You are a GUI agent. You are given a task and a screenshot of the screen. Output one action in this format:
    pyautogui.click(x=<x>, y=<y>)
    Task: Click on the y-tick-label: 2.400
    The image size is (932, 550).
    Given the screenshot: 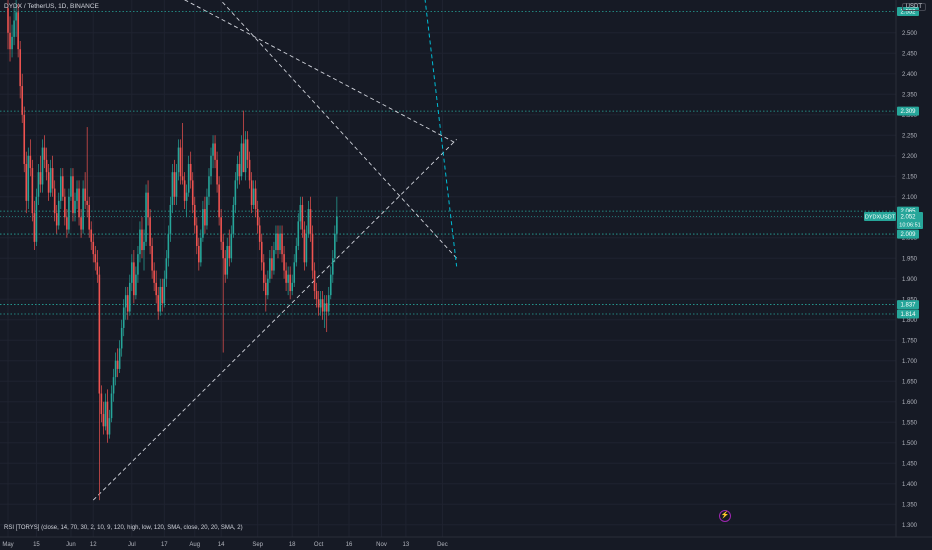 What is the action you would take?
    pyautogui.click(x=910, y=75)
    